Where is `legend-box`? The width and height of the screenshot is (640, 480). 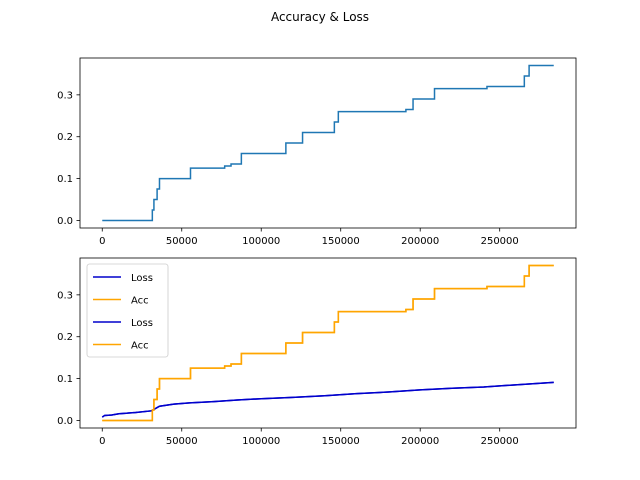
legend-box is located at coordinates (127, 310).